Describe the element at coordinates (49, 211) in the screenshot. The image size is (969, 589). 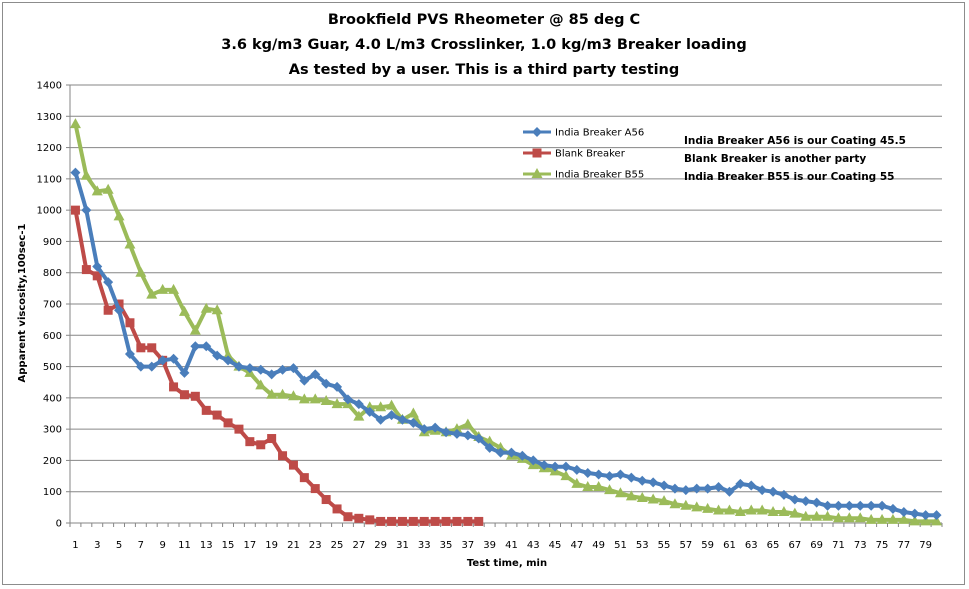
I see `y-tick-label-1000: 1000` at that location.